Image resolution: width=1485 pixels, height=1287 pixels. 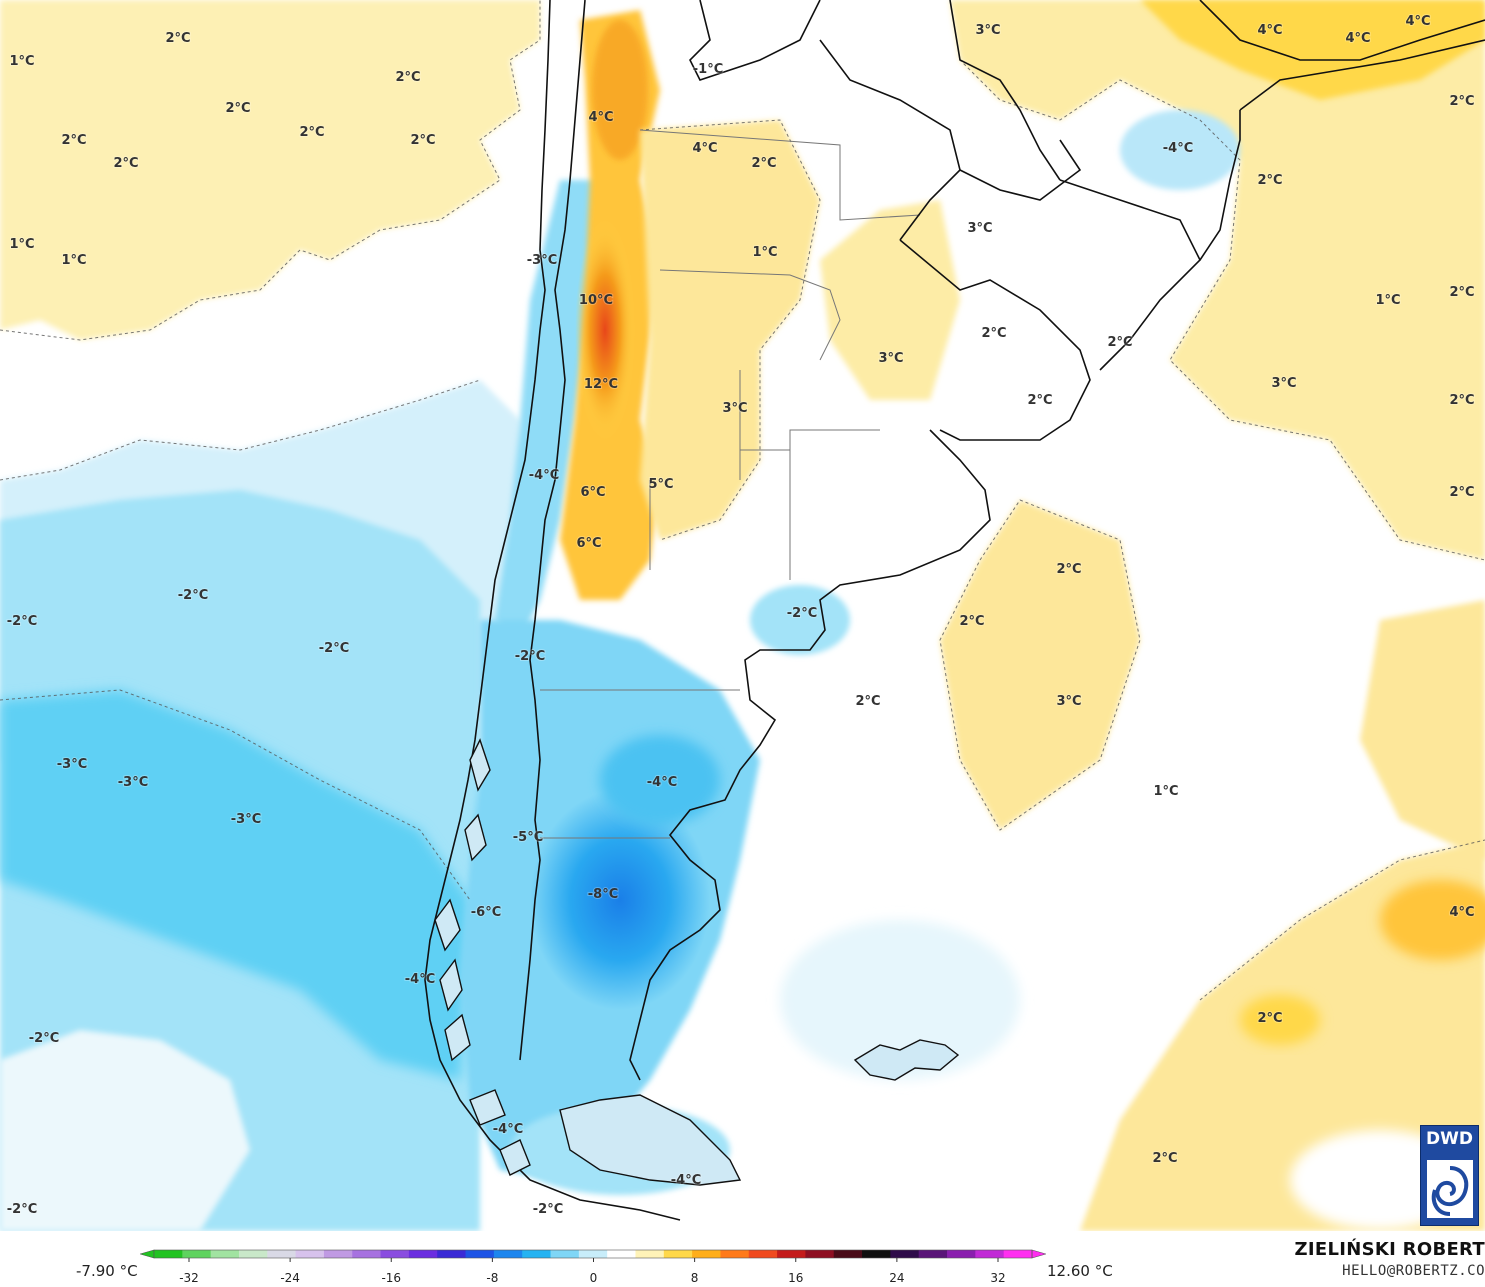 What do you see at coordinates (1449, 1139) in the screenshot?
I see `logo-text: DWD` at bounding box center [1449, 1139].